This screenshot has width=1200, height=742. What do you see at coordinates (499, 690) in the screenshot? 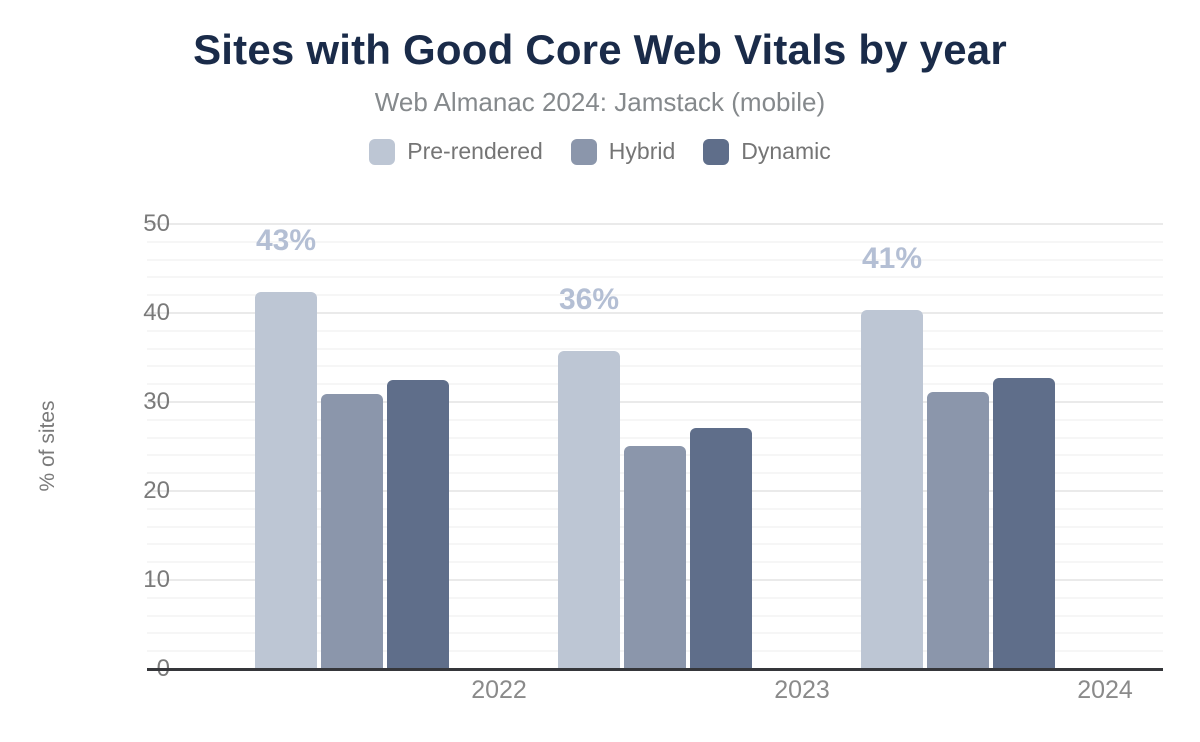
I see `x-tick-label-2022: 2022` at bounding box center [499, 690].